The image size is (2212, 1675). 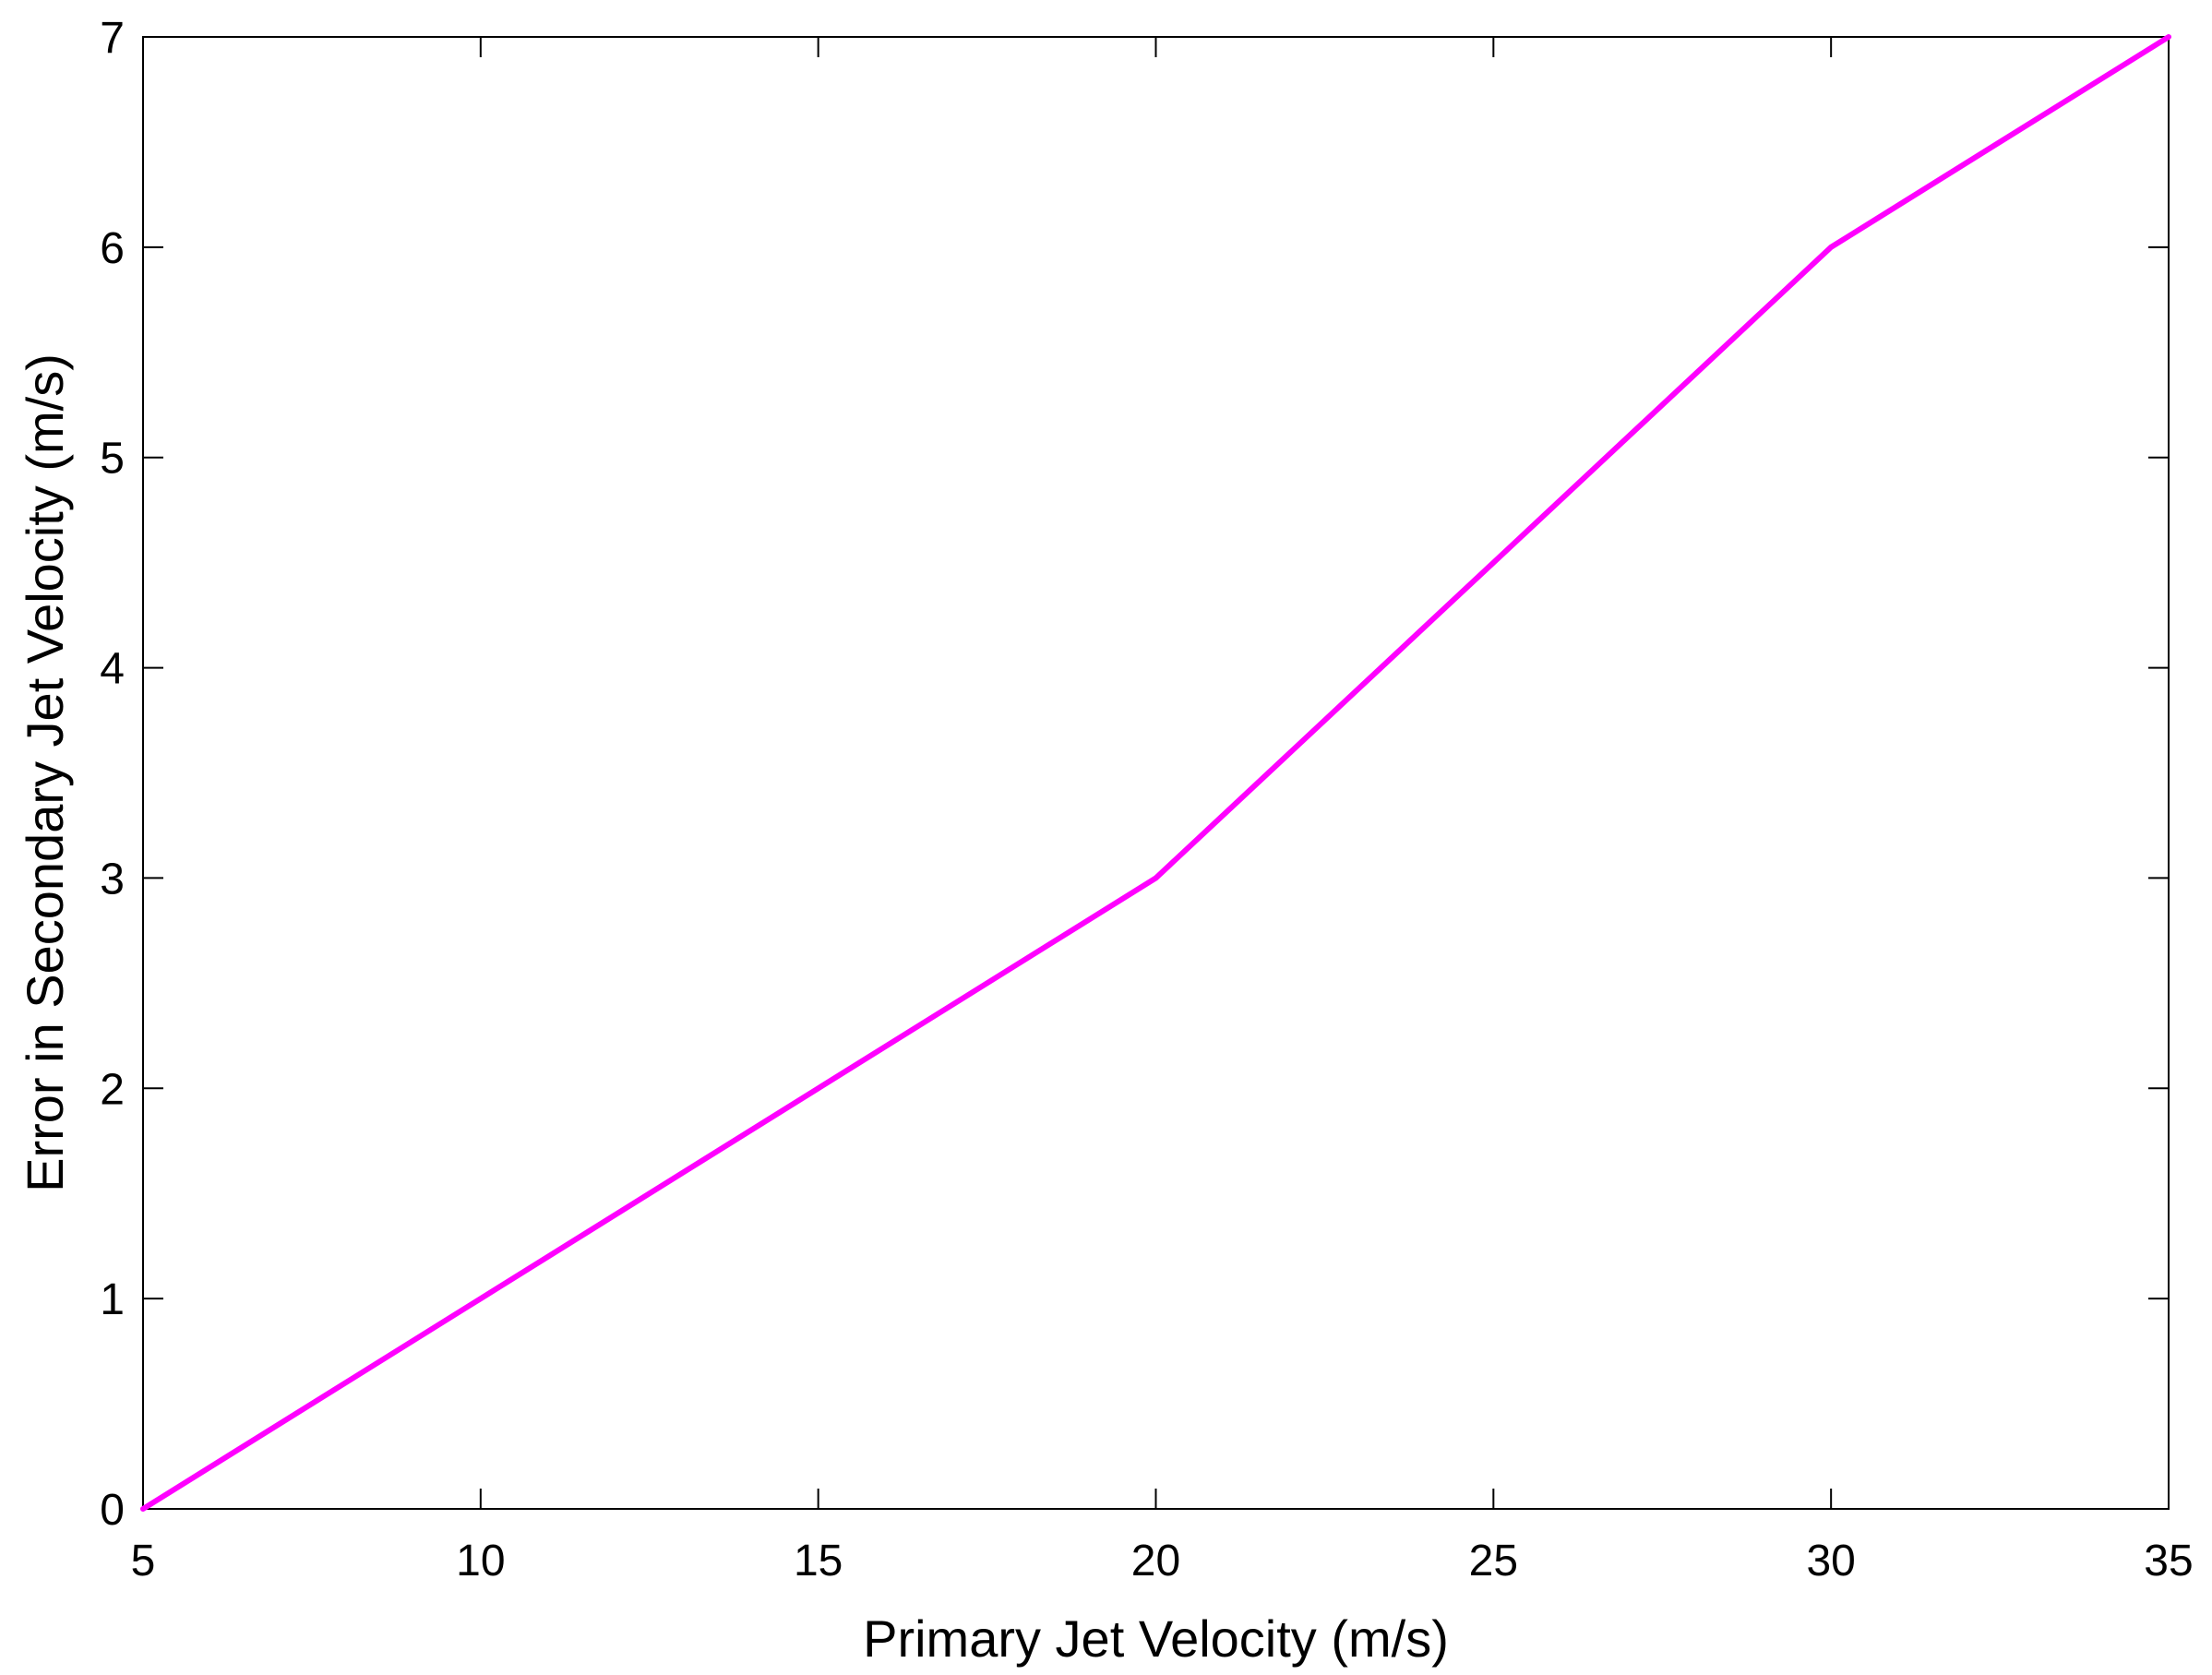 I want to click on x-tick-label: 30, so click(x=1830, y=1561).